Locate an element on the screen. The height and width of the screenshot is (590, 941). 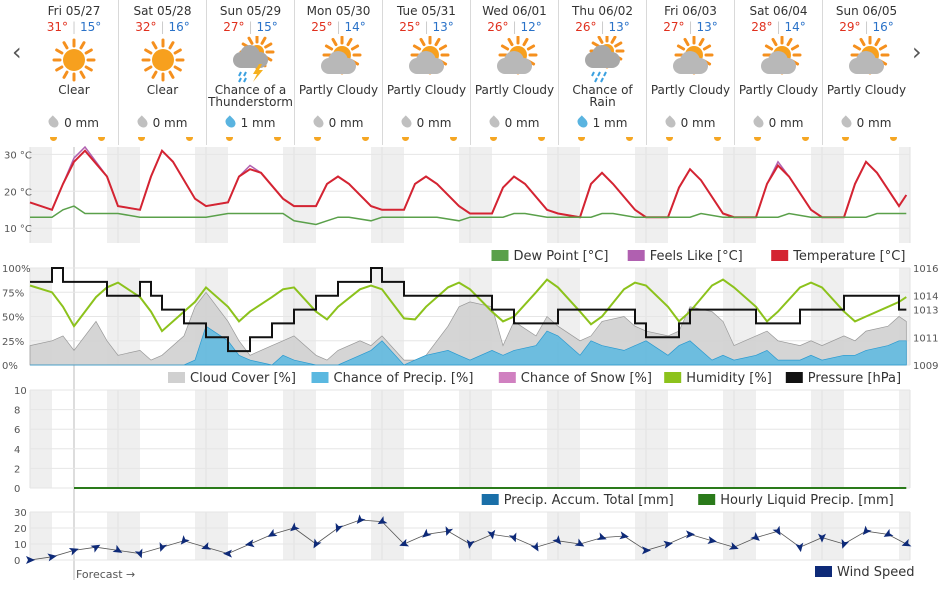
chevron-left-icon: ‹ is located at coordinates (17, 52).